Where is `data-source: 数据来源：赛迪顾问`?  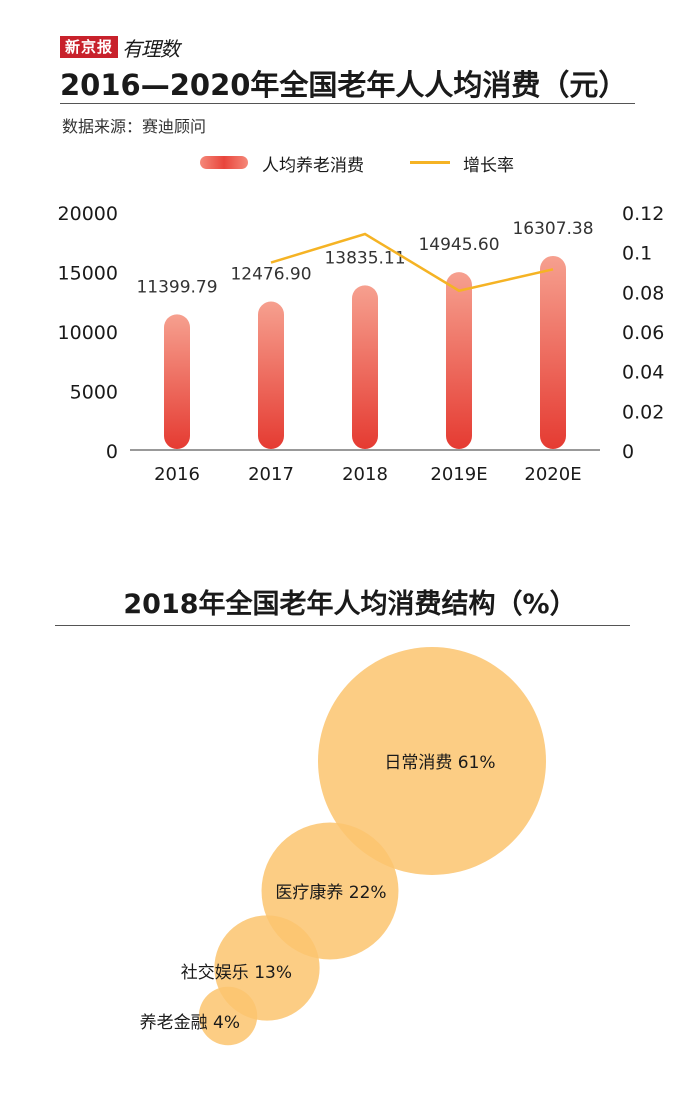
data-source: 数据来源：赛迪顾问 is located at coordinates (134, 126).